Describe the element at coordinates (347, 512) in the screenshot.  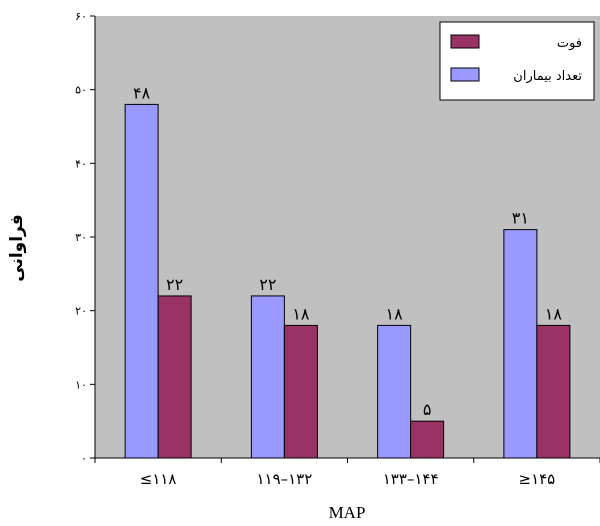
I see `x-axis-label: MAP` at that location.